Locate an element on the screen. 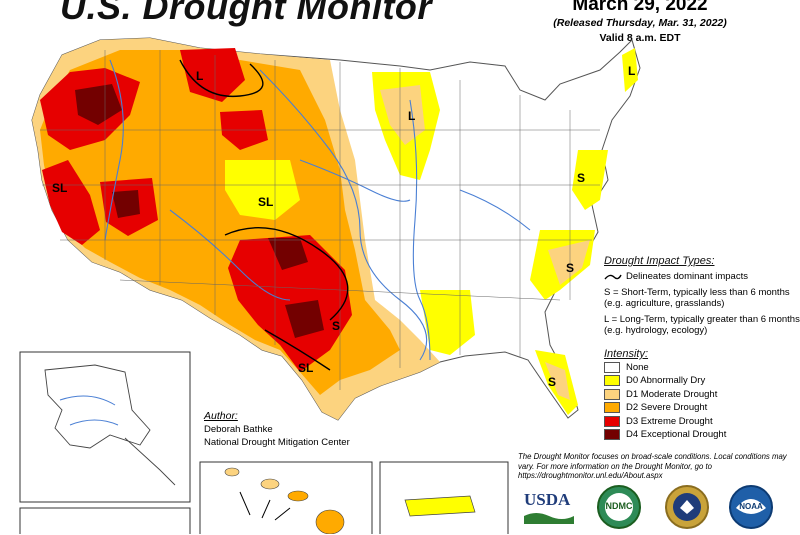  ndmc-logo-text: NDMC is located at coordinates (619, 506).